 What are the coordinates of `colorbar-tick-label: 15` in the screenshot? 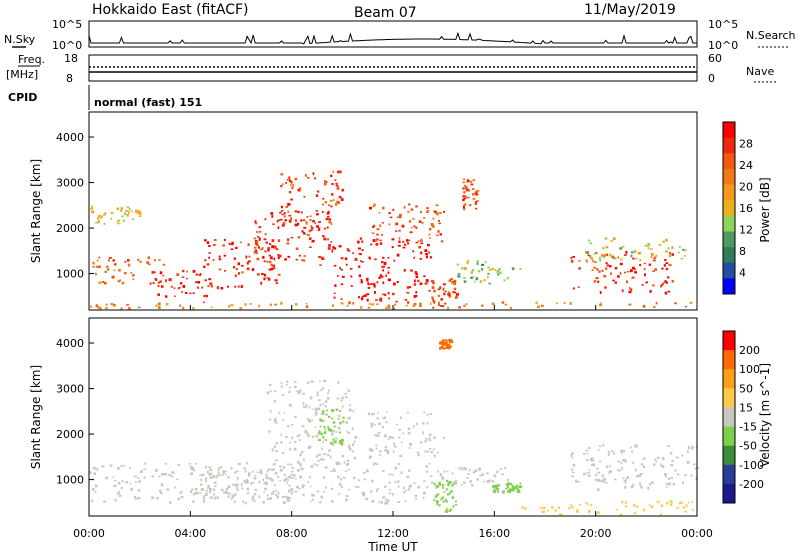 It's located at (746, 407).